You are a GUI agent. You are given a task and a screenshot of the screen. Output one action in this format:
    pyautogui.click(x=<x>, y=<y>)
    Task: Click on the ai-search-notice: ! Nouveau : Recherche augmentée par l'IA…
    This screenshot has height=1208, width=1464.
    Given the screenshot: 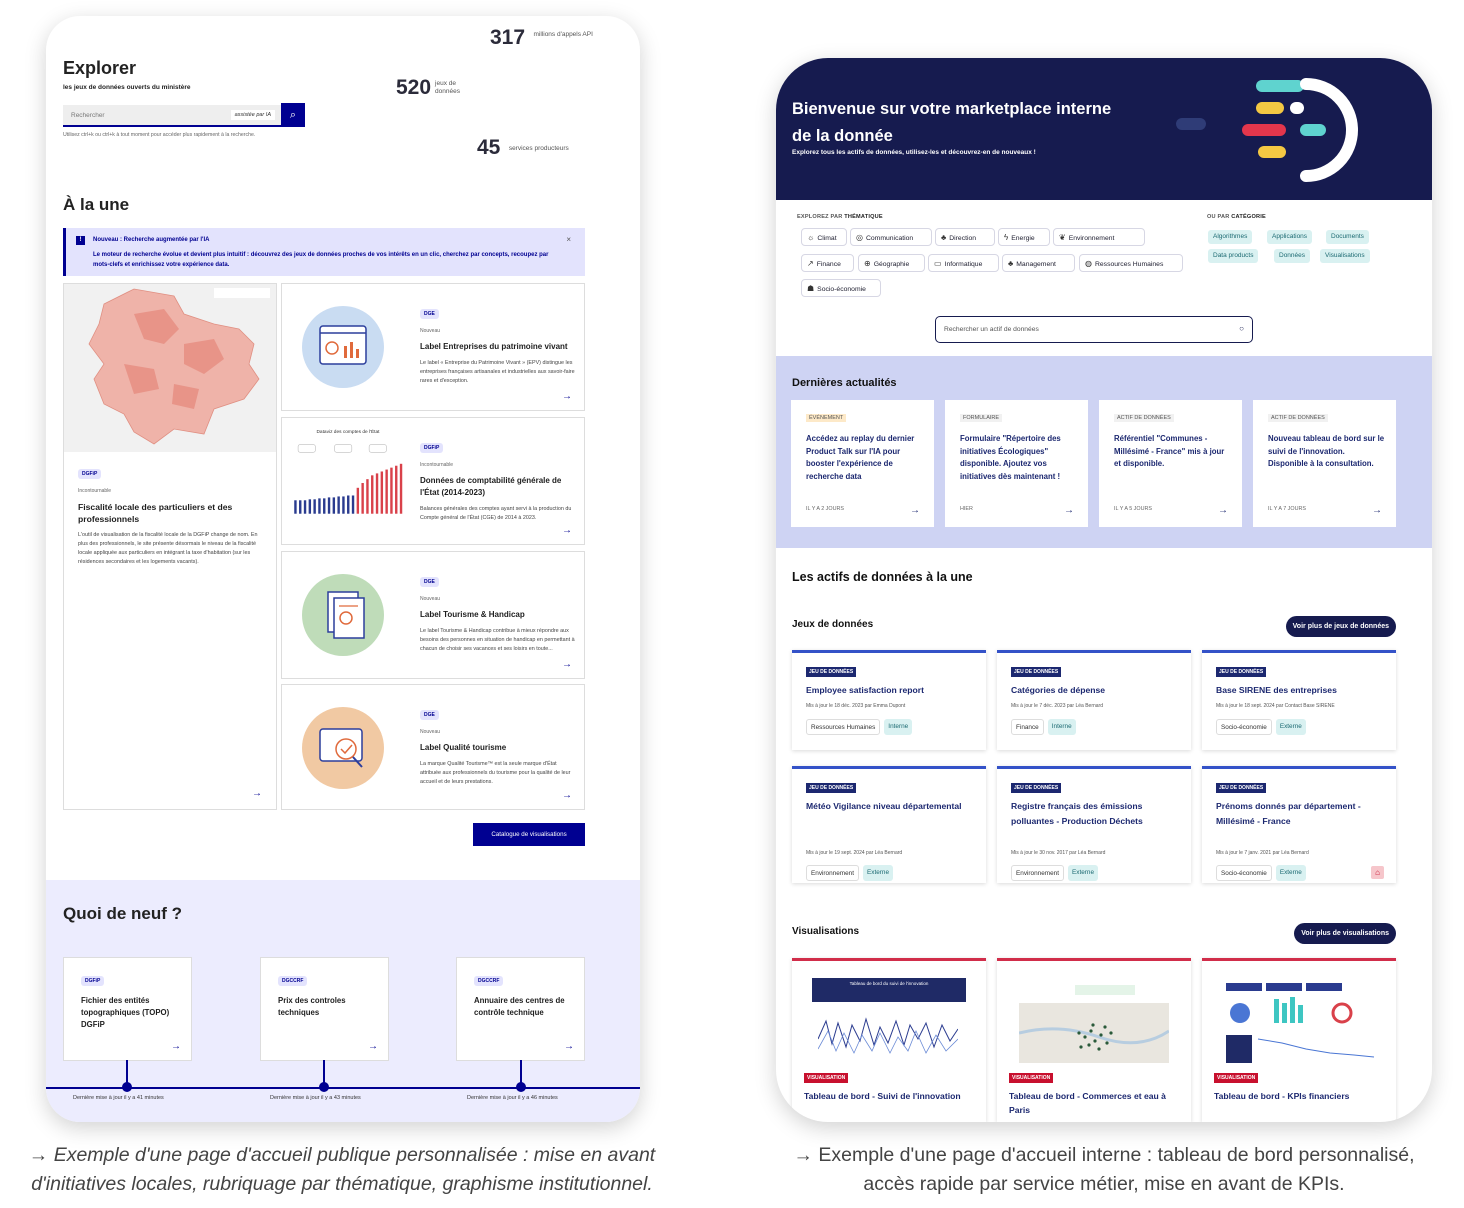 What is the action you would take?
    pyautogui.click(x=324, y=252)
    